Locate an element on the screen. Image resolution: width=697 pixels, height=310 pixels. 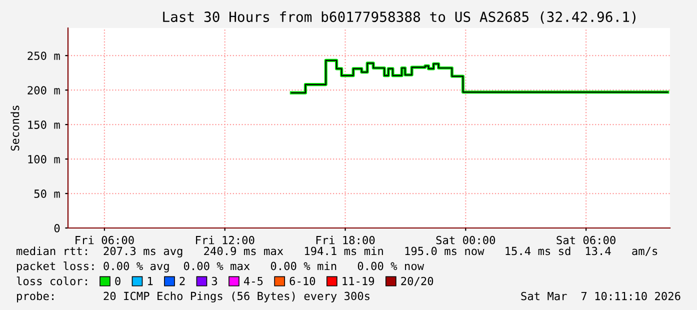
y-tick-label: 150 m is located at coordinates (44, 124).